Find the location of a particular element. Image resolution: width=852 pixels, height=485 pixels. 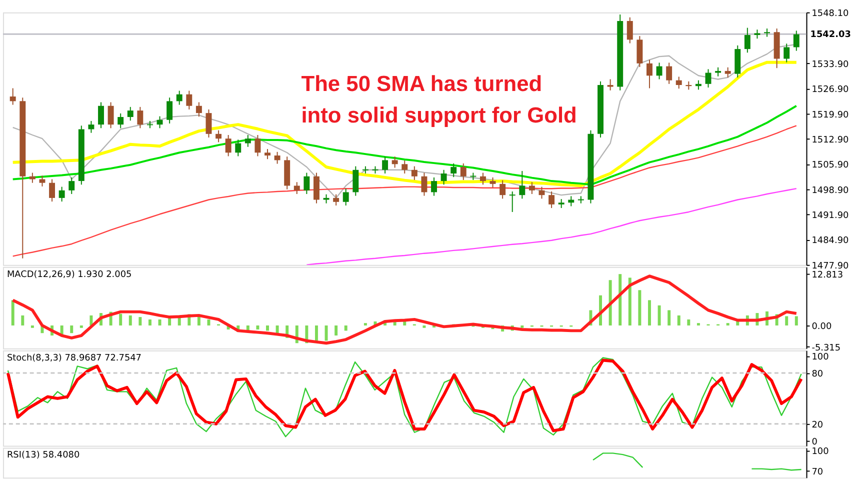

chart-title: MACD(12,26,9) 1.930 2.005 is located at coordinates (69, 275).